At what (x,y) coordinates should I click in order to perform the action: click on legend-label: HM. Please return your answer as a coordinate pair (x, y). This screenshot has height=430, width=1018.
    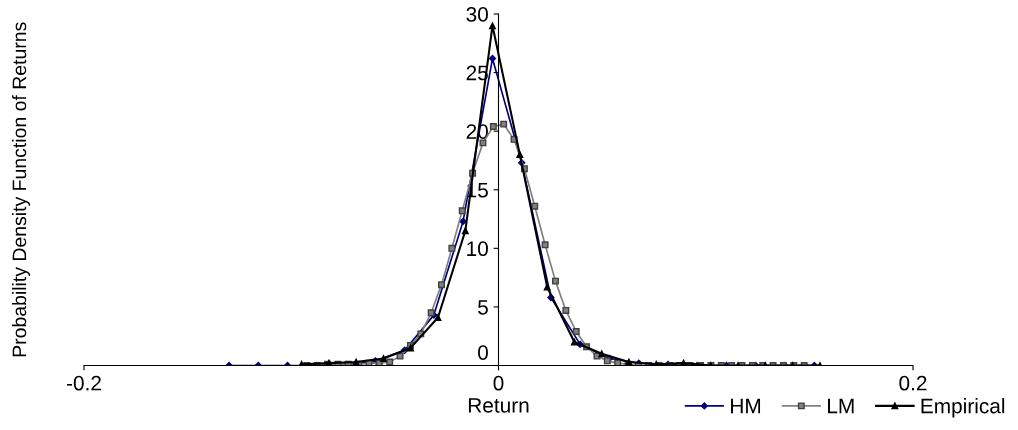
    Looking at the image, I should click on (746, 406).